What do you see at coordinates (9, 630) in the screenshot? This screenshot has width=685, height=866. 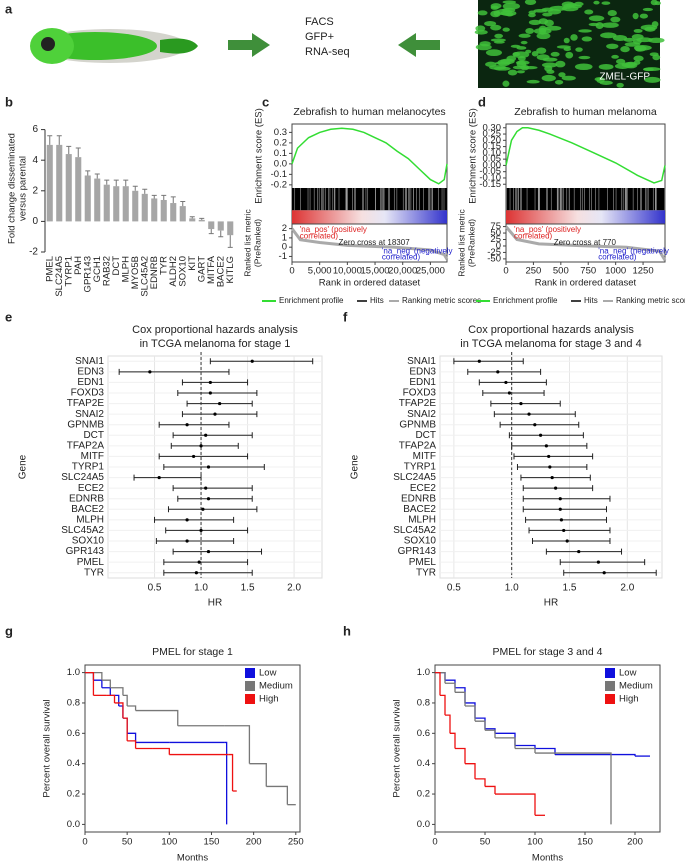 I see `panel-label: g` at bounding box center [9, 630].